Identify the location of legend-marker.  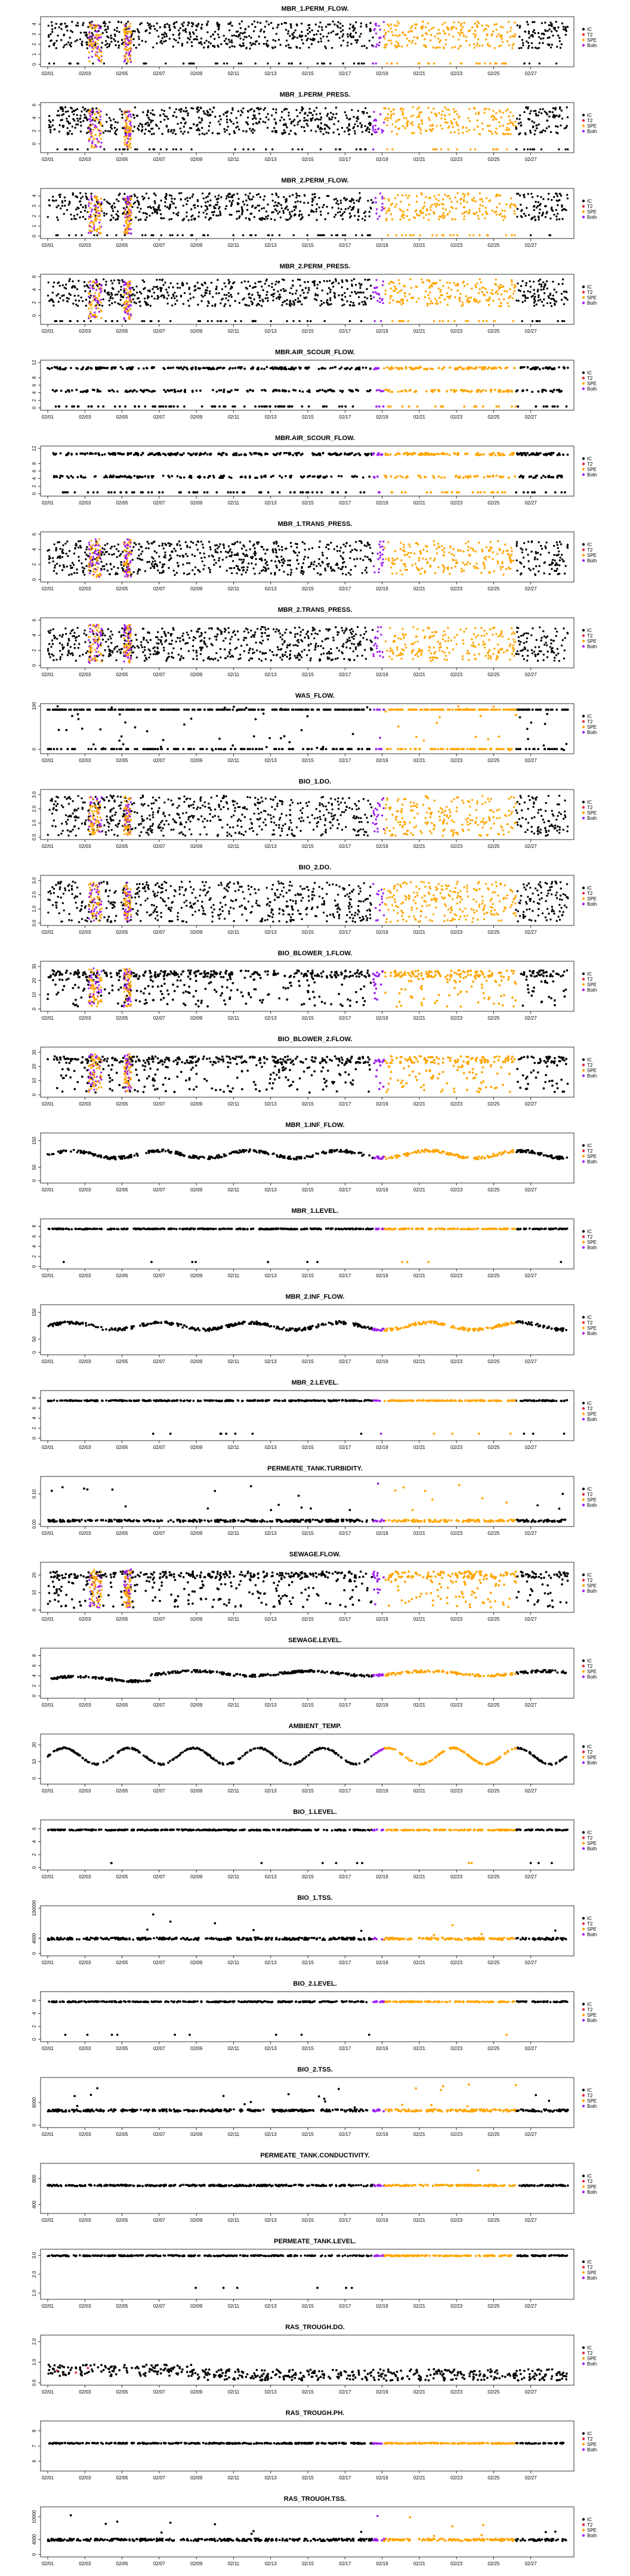
(583, 121).